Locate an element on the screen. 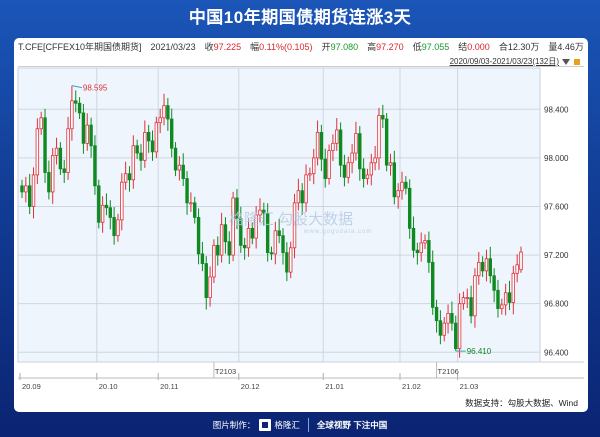 The height and width of the screenshot is (437, 600). footer: 图片制作： 格隆汇 全球视野 下注中国 is located at coordinates (300, 425).